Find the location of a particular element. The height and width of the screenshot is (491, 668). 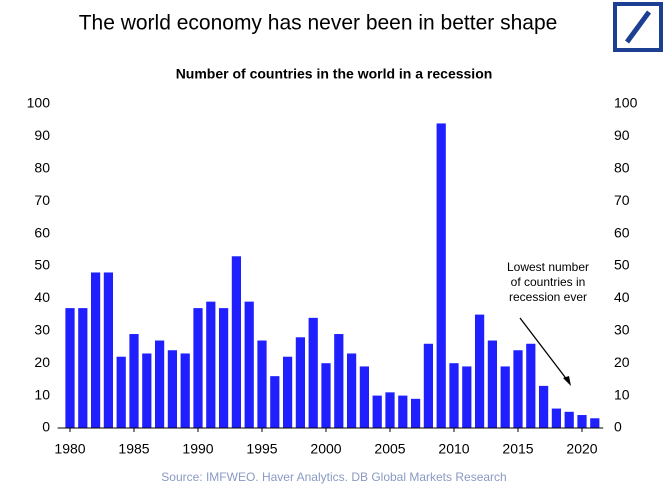

y-tick-label: 40 is located at coordinates (42, 297).